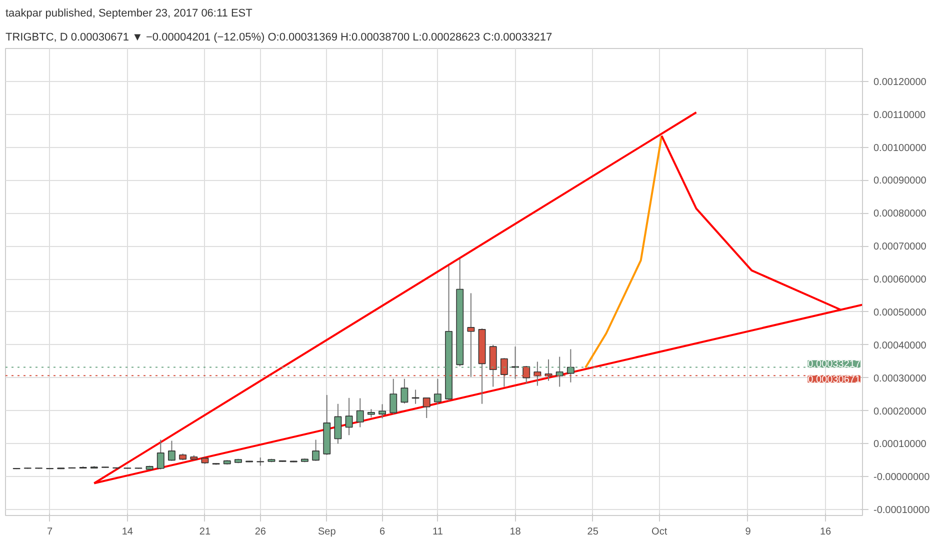 The width and height of the screenshot is (932, 550). I want to click on x-tick-label: 6, so click(383, 532).